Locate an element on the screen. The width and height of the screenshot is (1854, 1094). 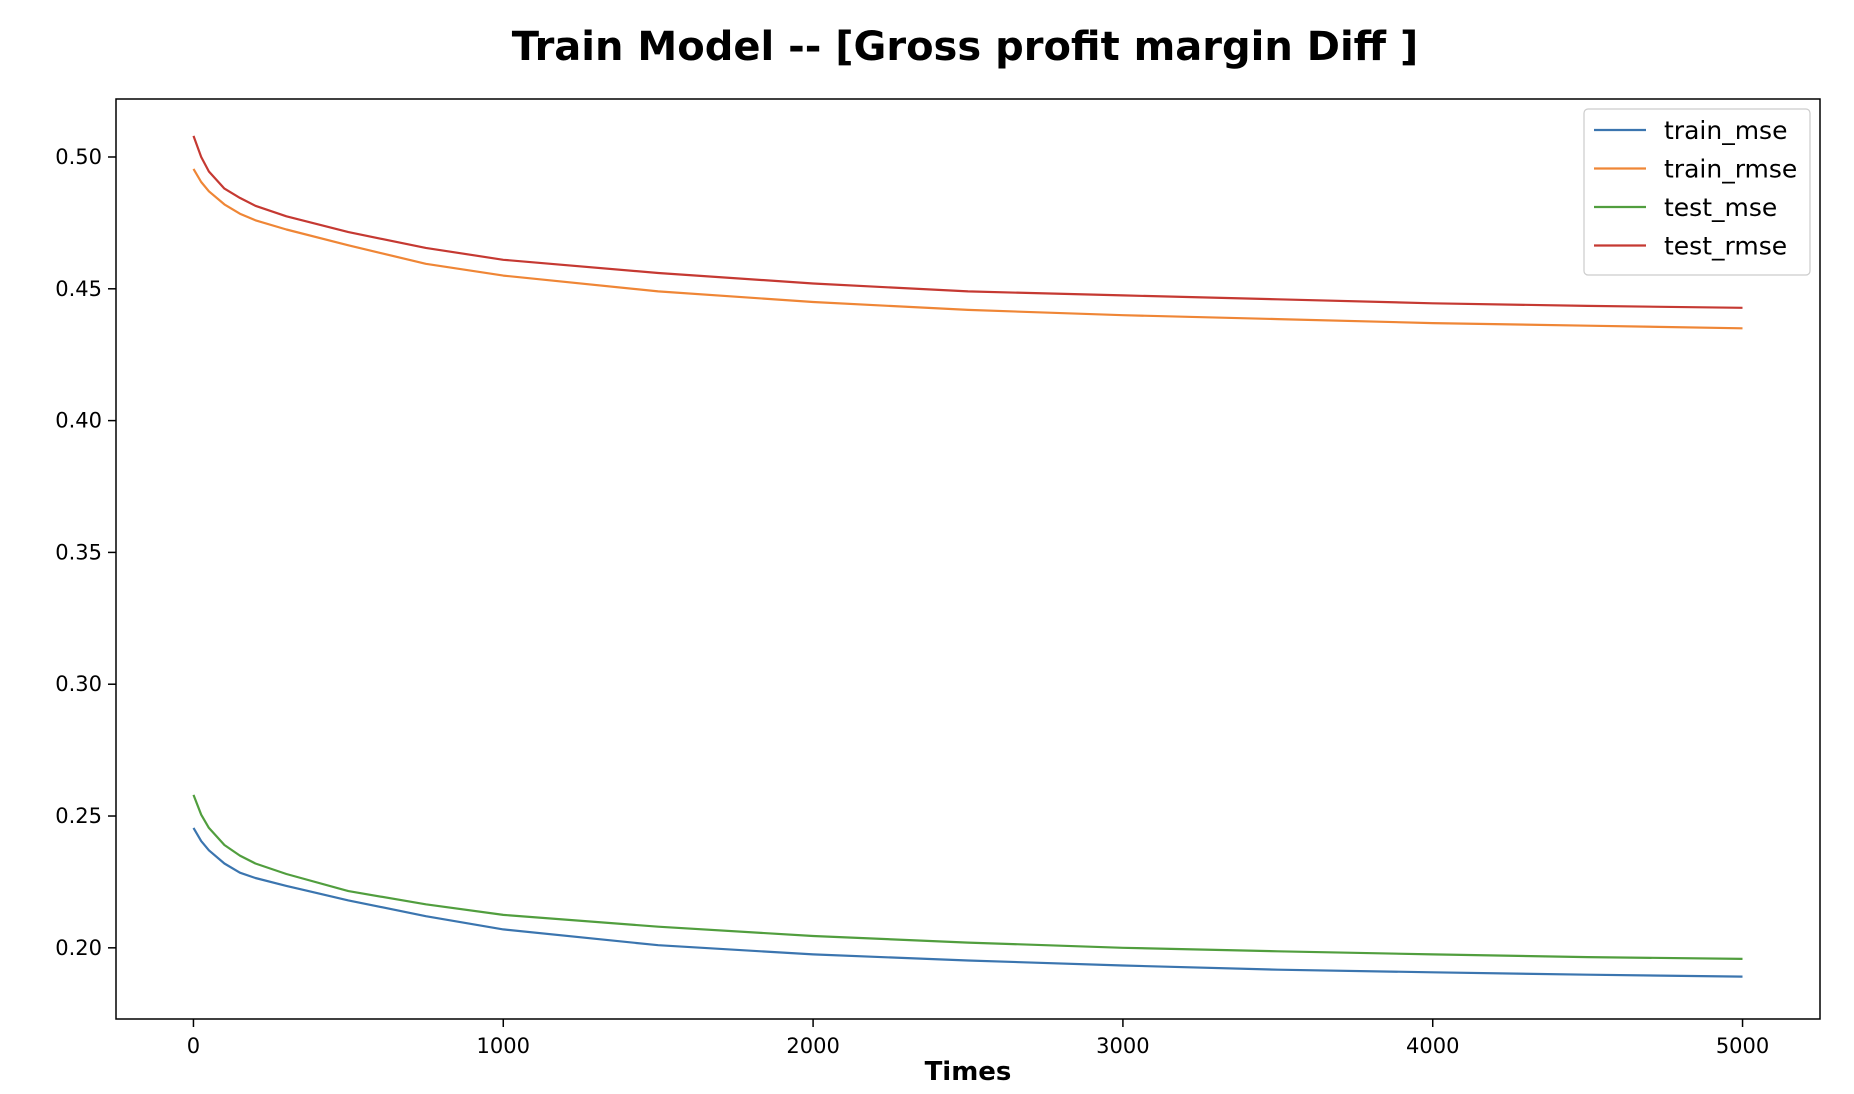
legend-label: train_mse is located at coordinates (1725, 130).